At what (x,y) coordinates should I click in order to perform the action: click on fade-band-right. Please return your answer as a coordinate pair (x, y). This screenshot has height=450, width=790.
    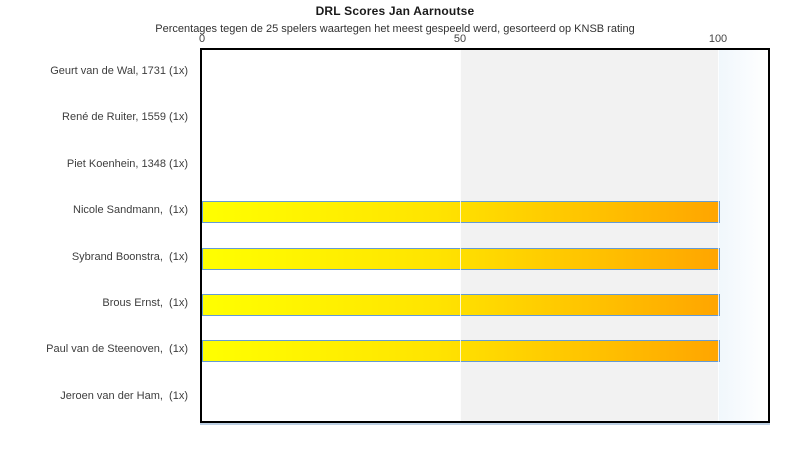
    Looking at the image, I should click on (743, 235).